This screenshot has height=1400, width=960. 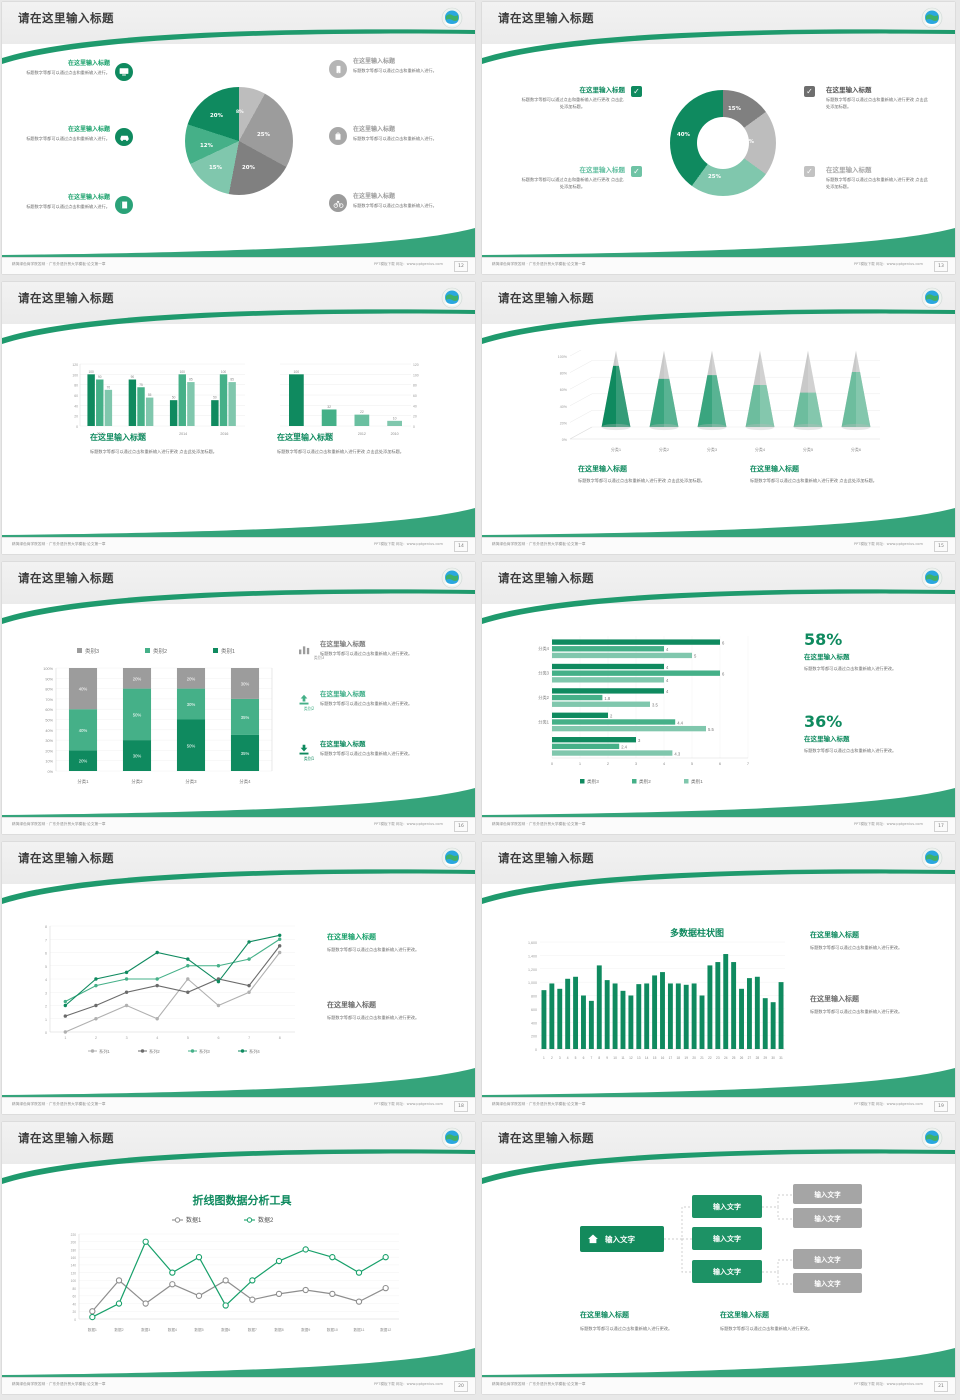 I want to click on tree-leaf-node-1: 输入文字, so click(x=827, y=1194).